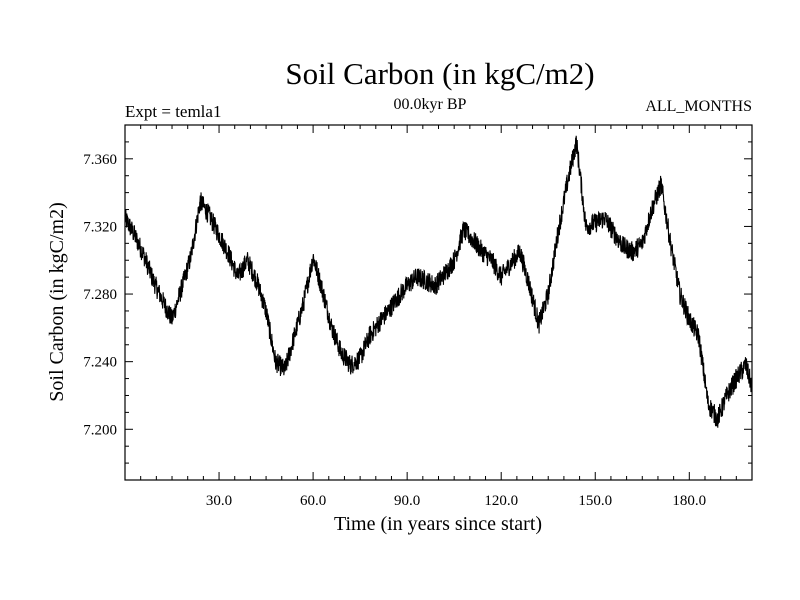 Image resolution: width=800 pixels, height=600 pixels. Describe the element at coordinates (407, 501) in the screenshot. I see `x-tick-label: 90.0` at that location.